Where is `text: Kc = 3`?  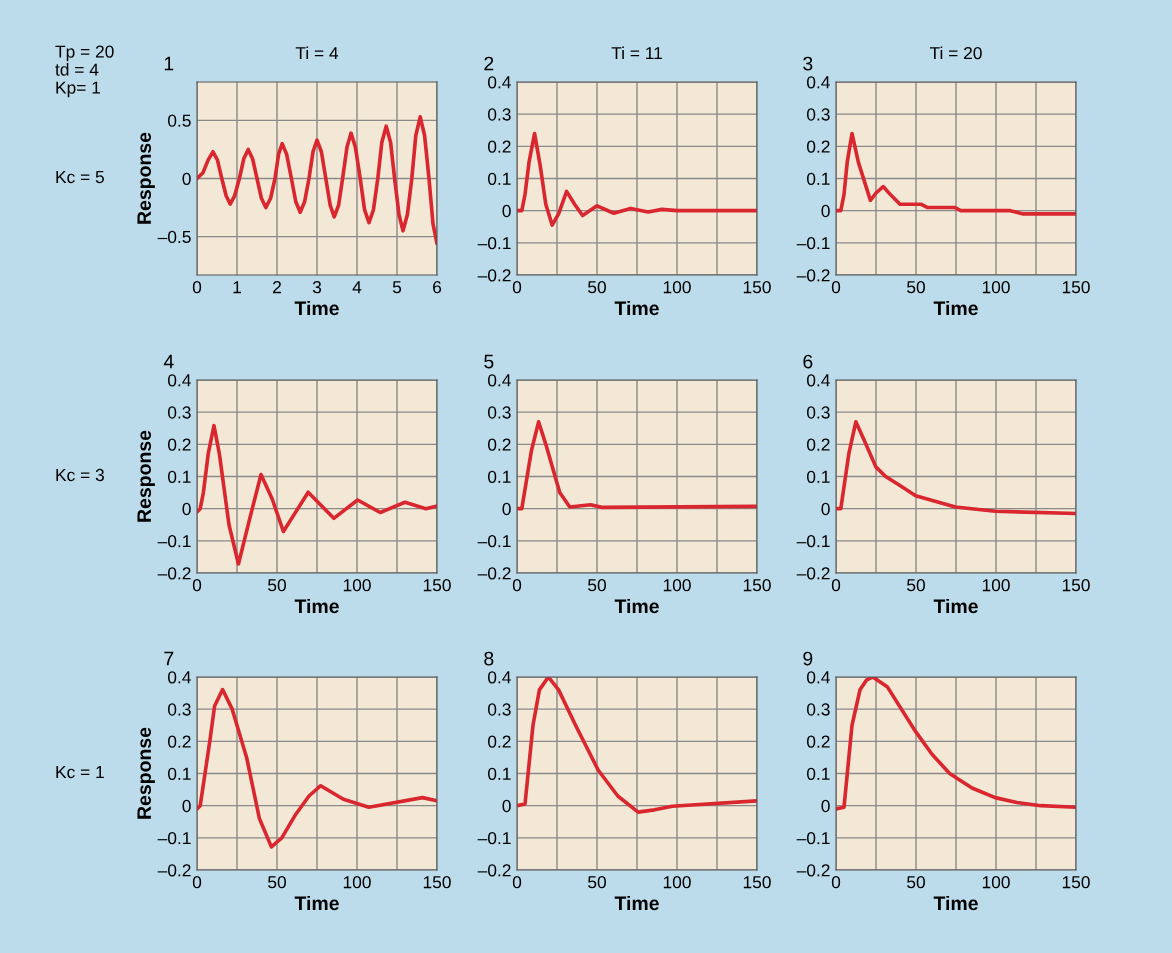
text: Kc = 3 is located at coordinates (80, 475).